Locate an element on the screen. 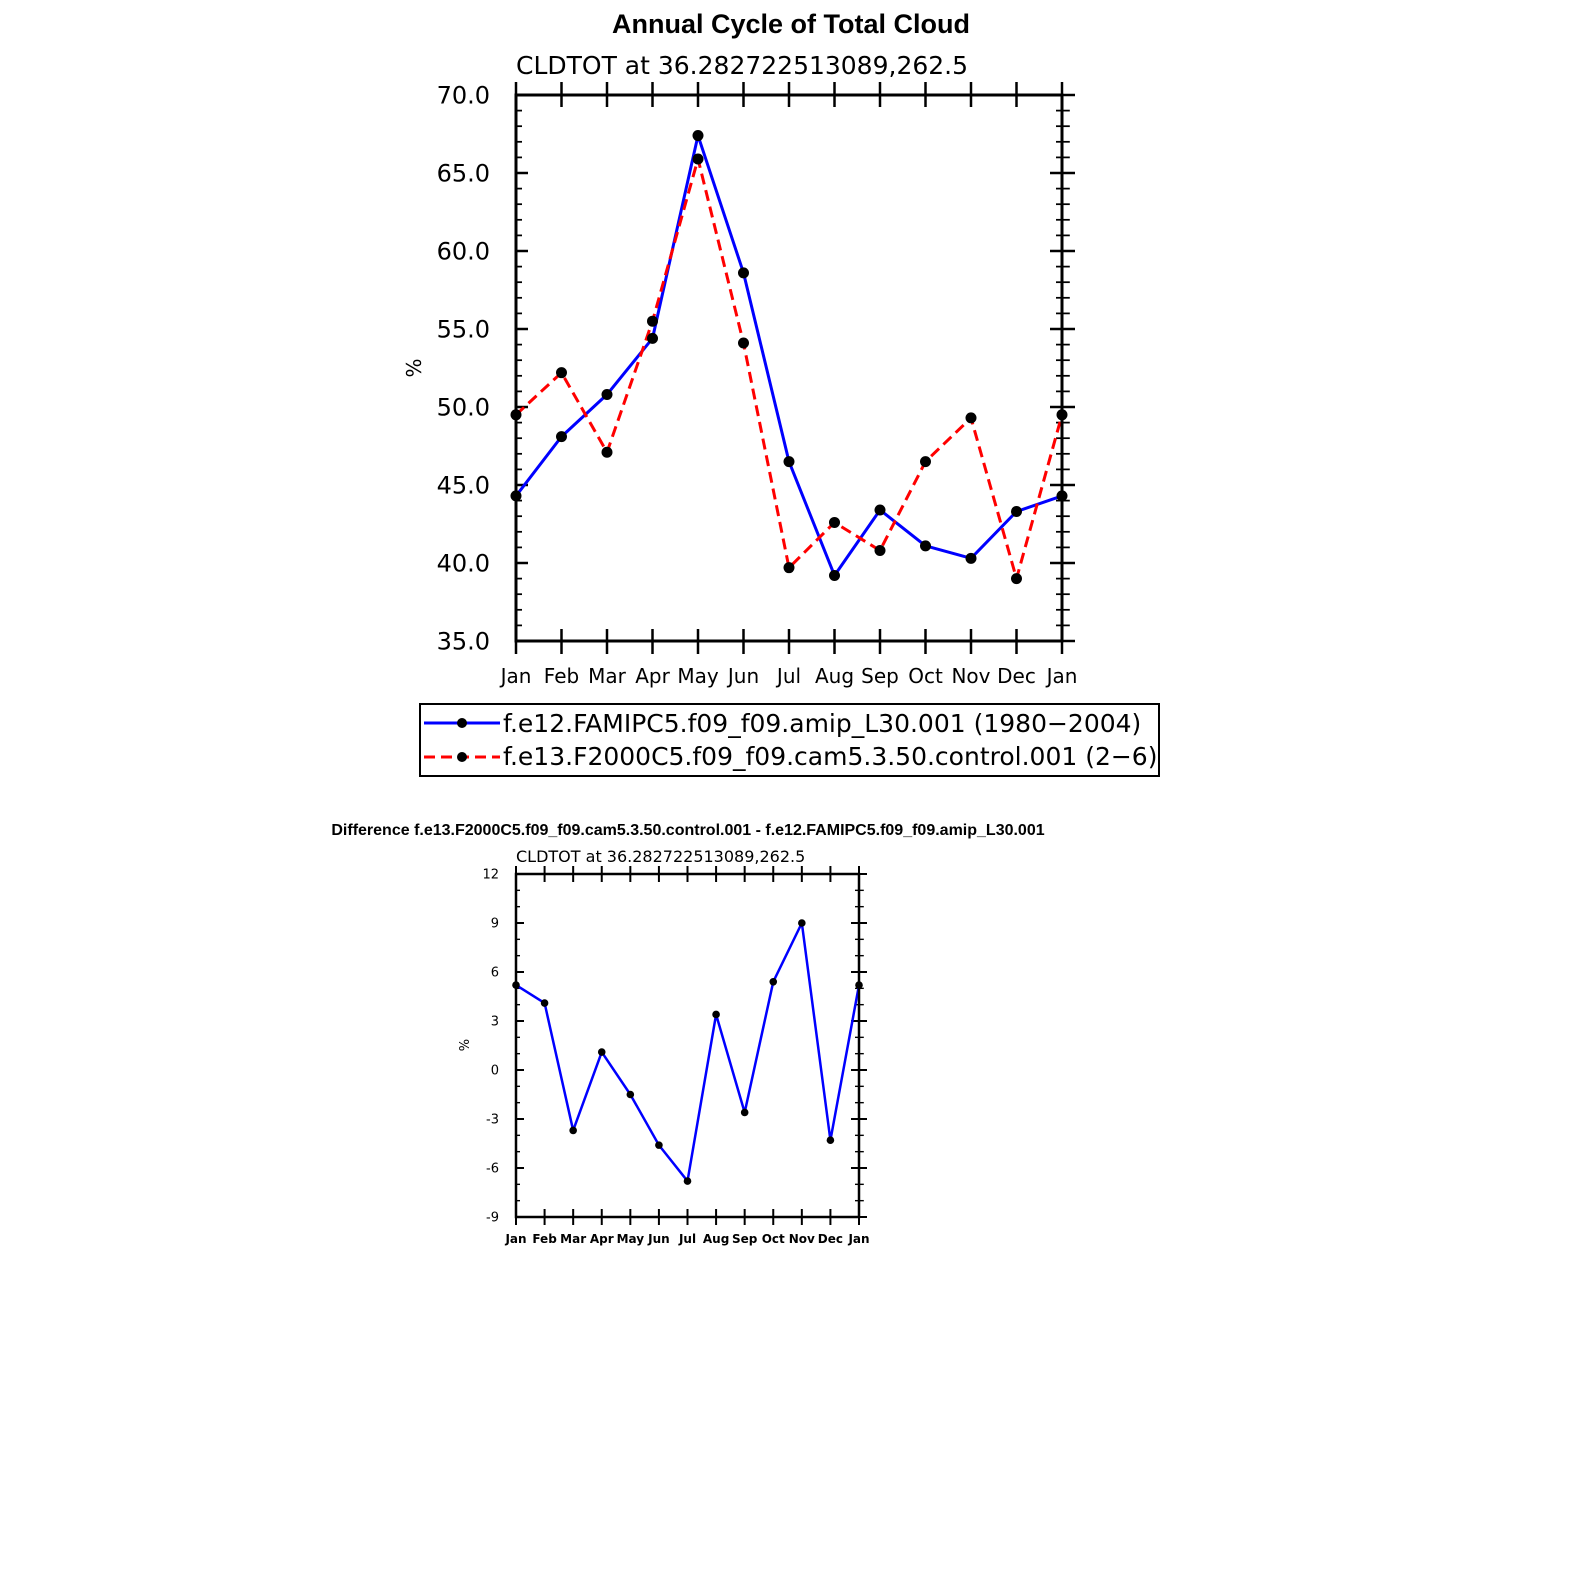 Image resolution: width=1574 pixels, height=1574 pixels. chart1-x-tick-labels: Jan Feb Mar Apr May Jun Jul Aug Sep Oct Nov Dec Jan is located at coordinates (788, 676).